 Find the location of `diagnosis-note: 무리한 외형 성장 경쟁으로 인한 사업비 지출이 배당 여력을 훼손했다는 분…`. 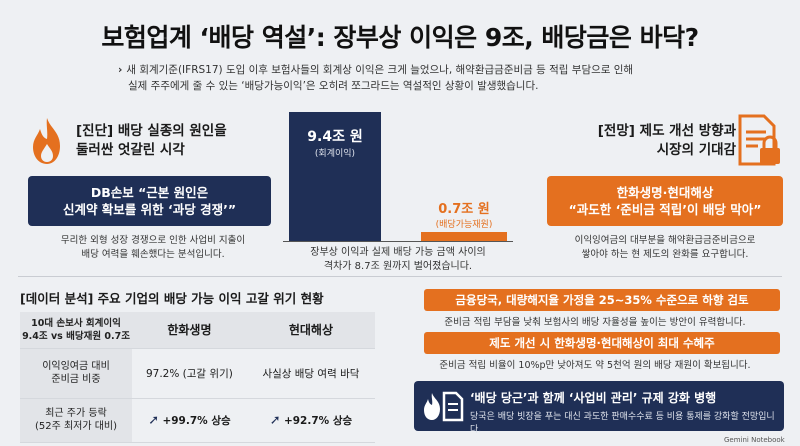

diagnosis-note: 무리한 외형 성장 경쟁으로 인한 사업비 지출이 배당 여력을 훼손했다는 분… is located at coordinates (153, 248).